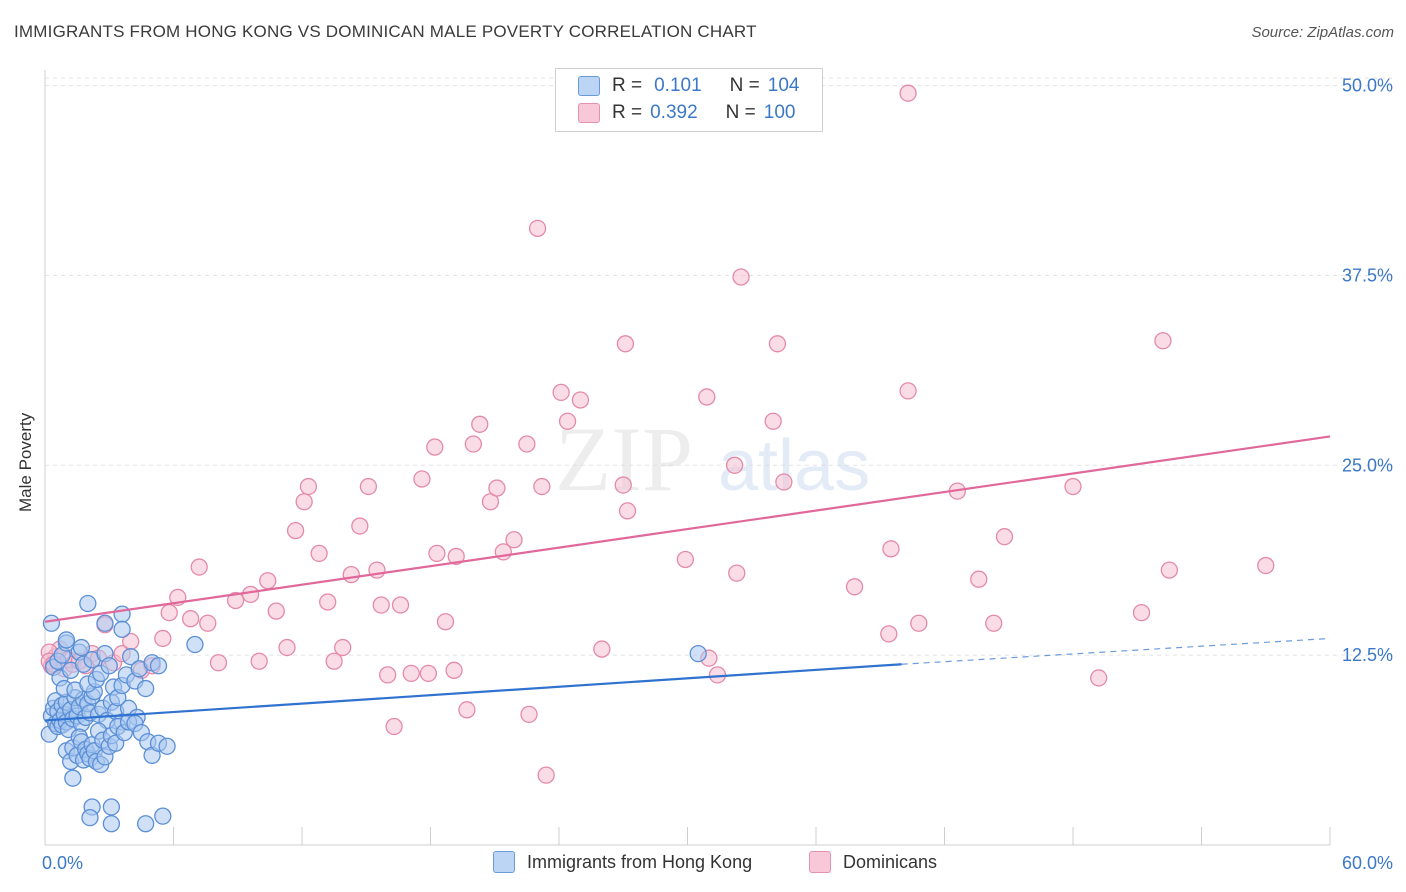  Describe the element at coordinates (890, 861) in the screenshot. I see `legend-label-dominicans: Dominicans` at that location.